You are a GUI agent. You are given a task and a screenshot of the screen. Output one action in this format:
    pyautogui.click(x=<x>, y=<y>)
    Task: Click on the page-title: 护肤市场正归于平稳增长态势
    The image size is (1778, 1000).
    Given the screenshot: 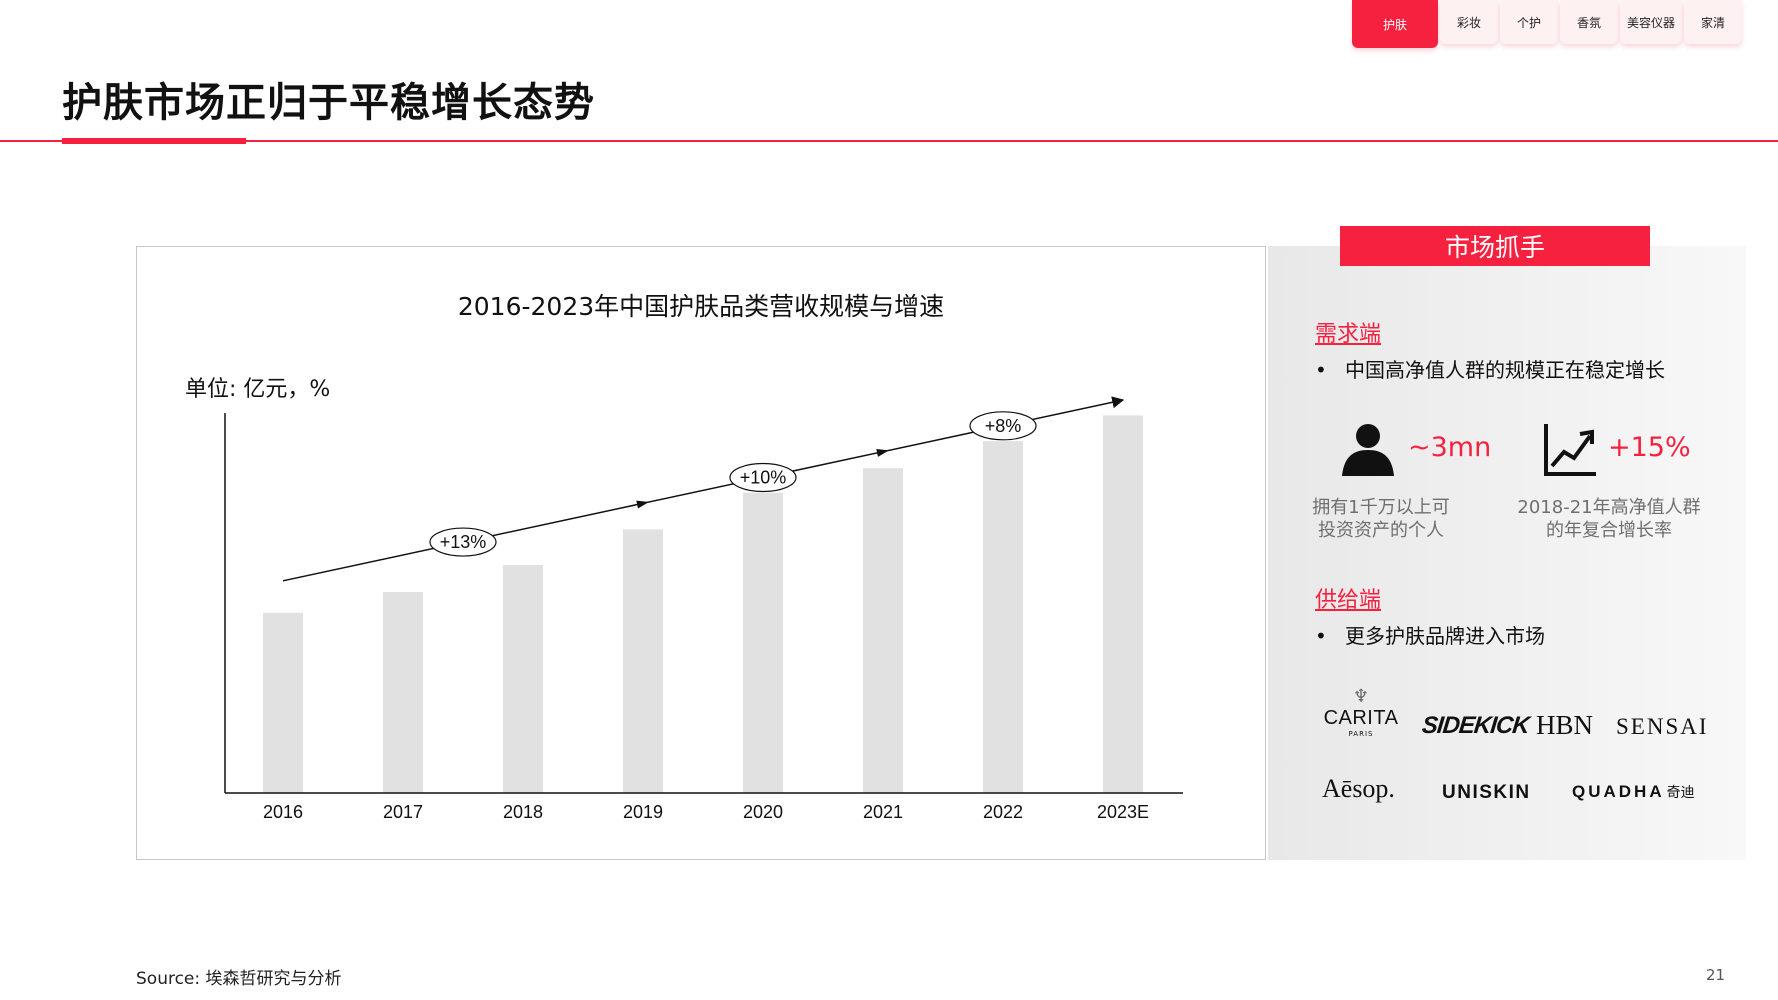 What is the action you would take?
    pyautogui.click(x=328, y=103)
    